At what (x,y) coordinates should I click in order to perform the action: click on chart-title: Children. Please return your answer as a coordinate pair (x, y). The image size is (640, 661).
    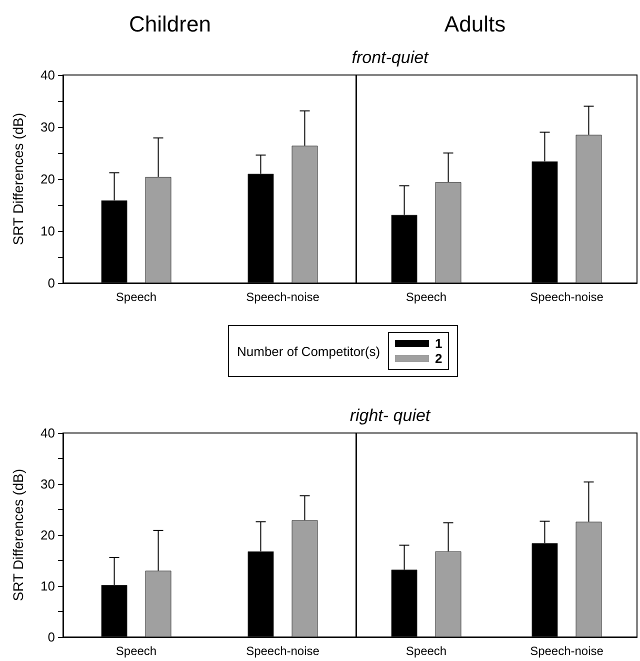
    Looking at the image, I should click on (170, 24).